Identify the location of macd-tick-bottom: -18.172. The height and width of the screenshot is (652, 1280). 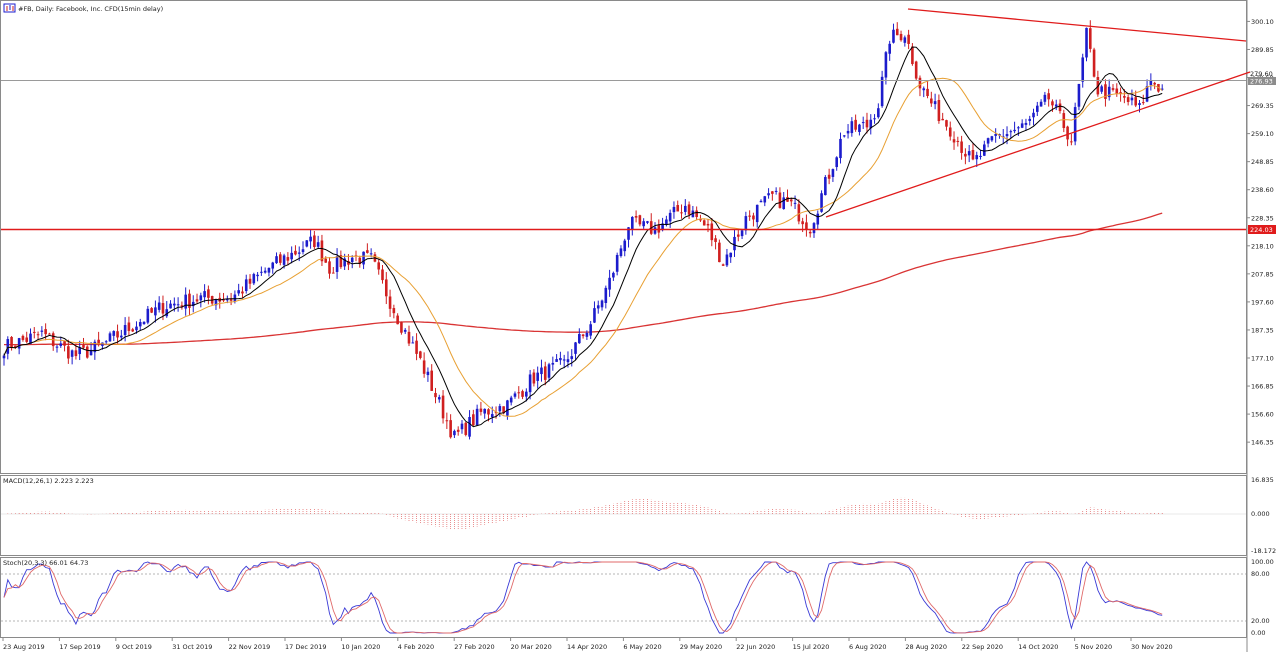
(1263, 551).